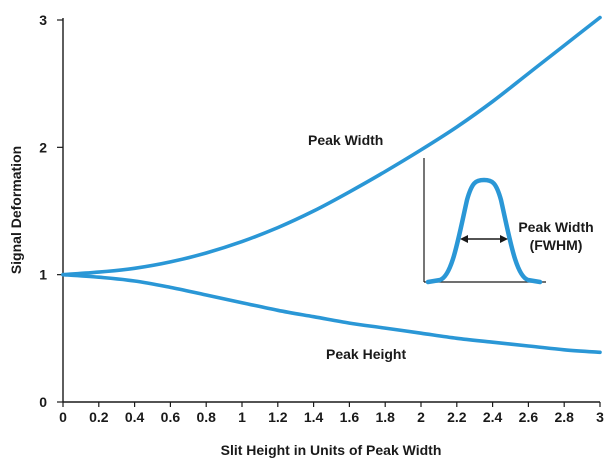 The width and height of the screenshot is (604, 463). Describe the element at coordinates (564, 417) in the screenshot. I see `x-tick-label: 2.8` at that location.